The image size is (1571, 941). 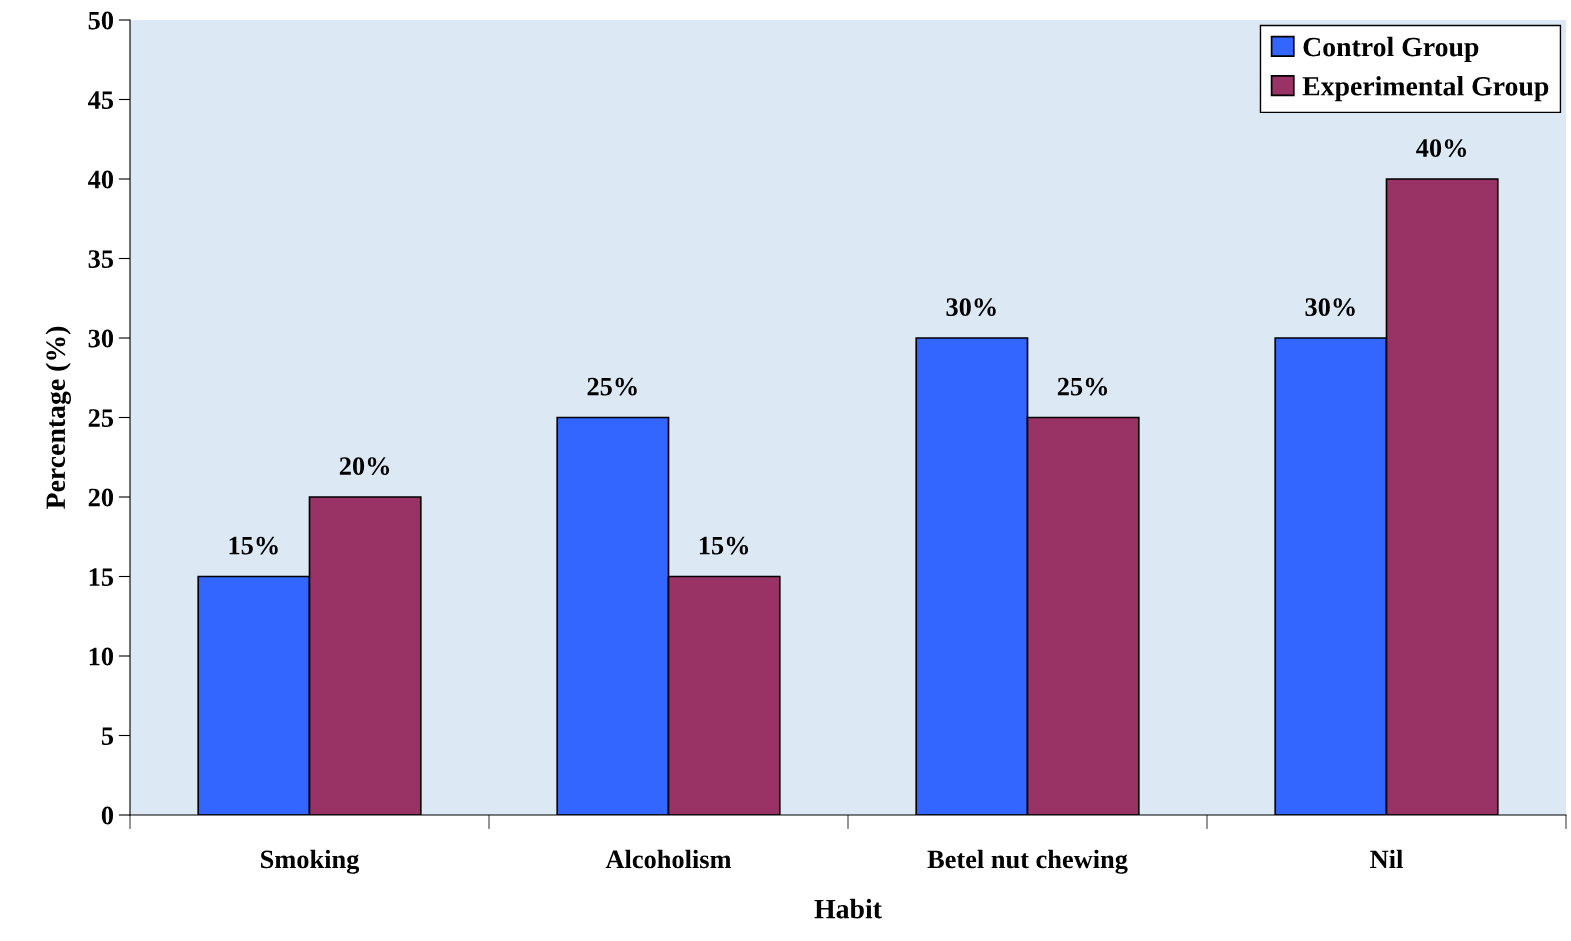 What do you see at coordinates (58, 417) in the screenshot?
I see `y-axis-title: Percentage (%)` at bounding box center [58, 417].